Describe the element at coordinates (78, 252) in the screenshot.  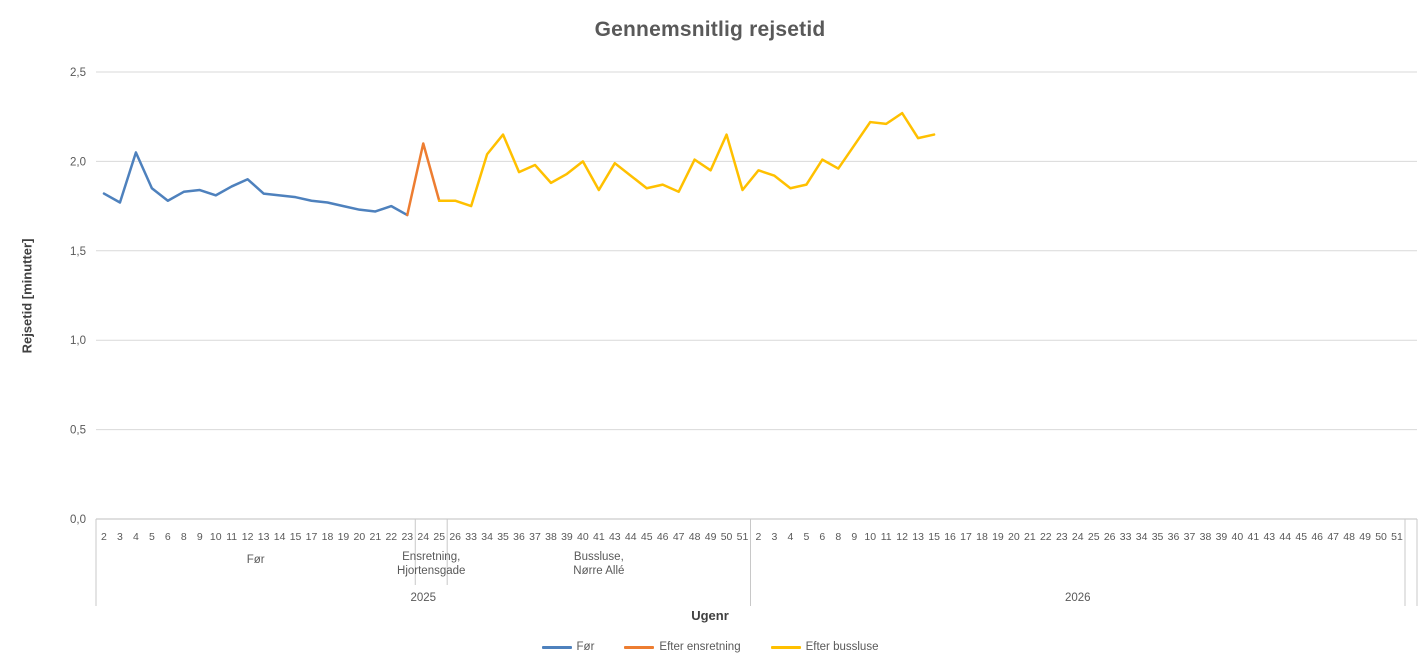
I see `y-tick-label: 1,5` at that location.